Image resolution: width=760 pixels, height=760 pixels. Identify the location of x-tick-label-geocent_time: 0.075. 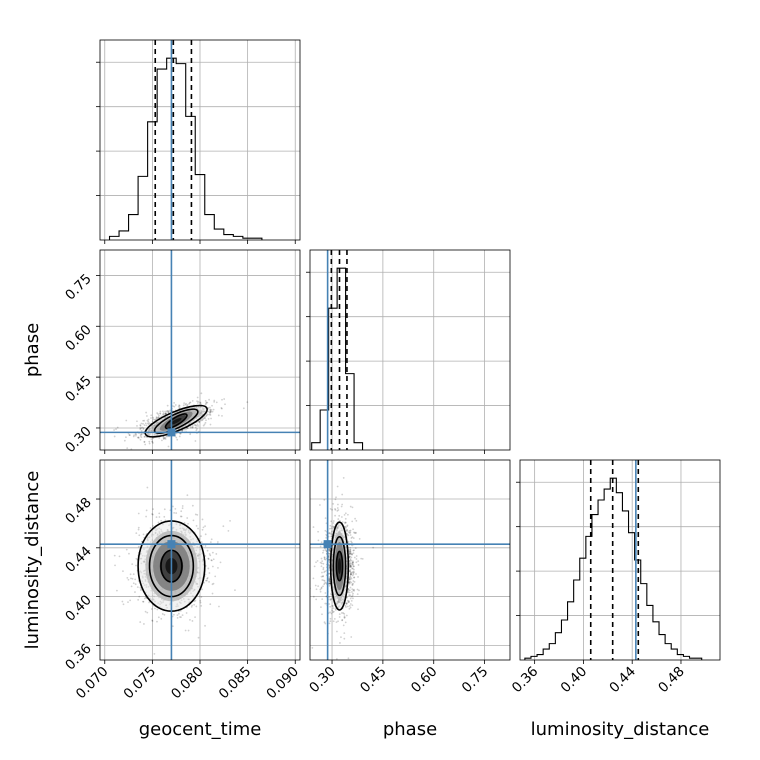
(140, 683).